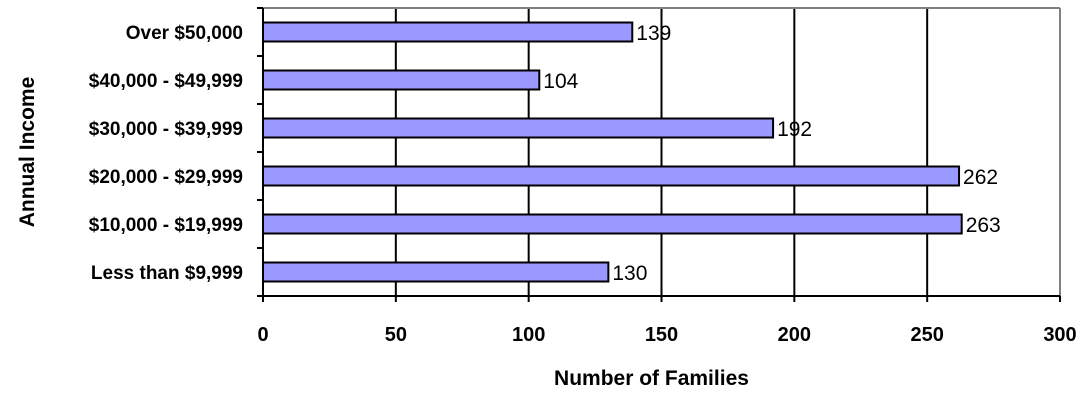 The image size is (1086, 396). I want to click on y-tick-label: $20,000 - $29,999, so click(166, 177).